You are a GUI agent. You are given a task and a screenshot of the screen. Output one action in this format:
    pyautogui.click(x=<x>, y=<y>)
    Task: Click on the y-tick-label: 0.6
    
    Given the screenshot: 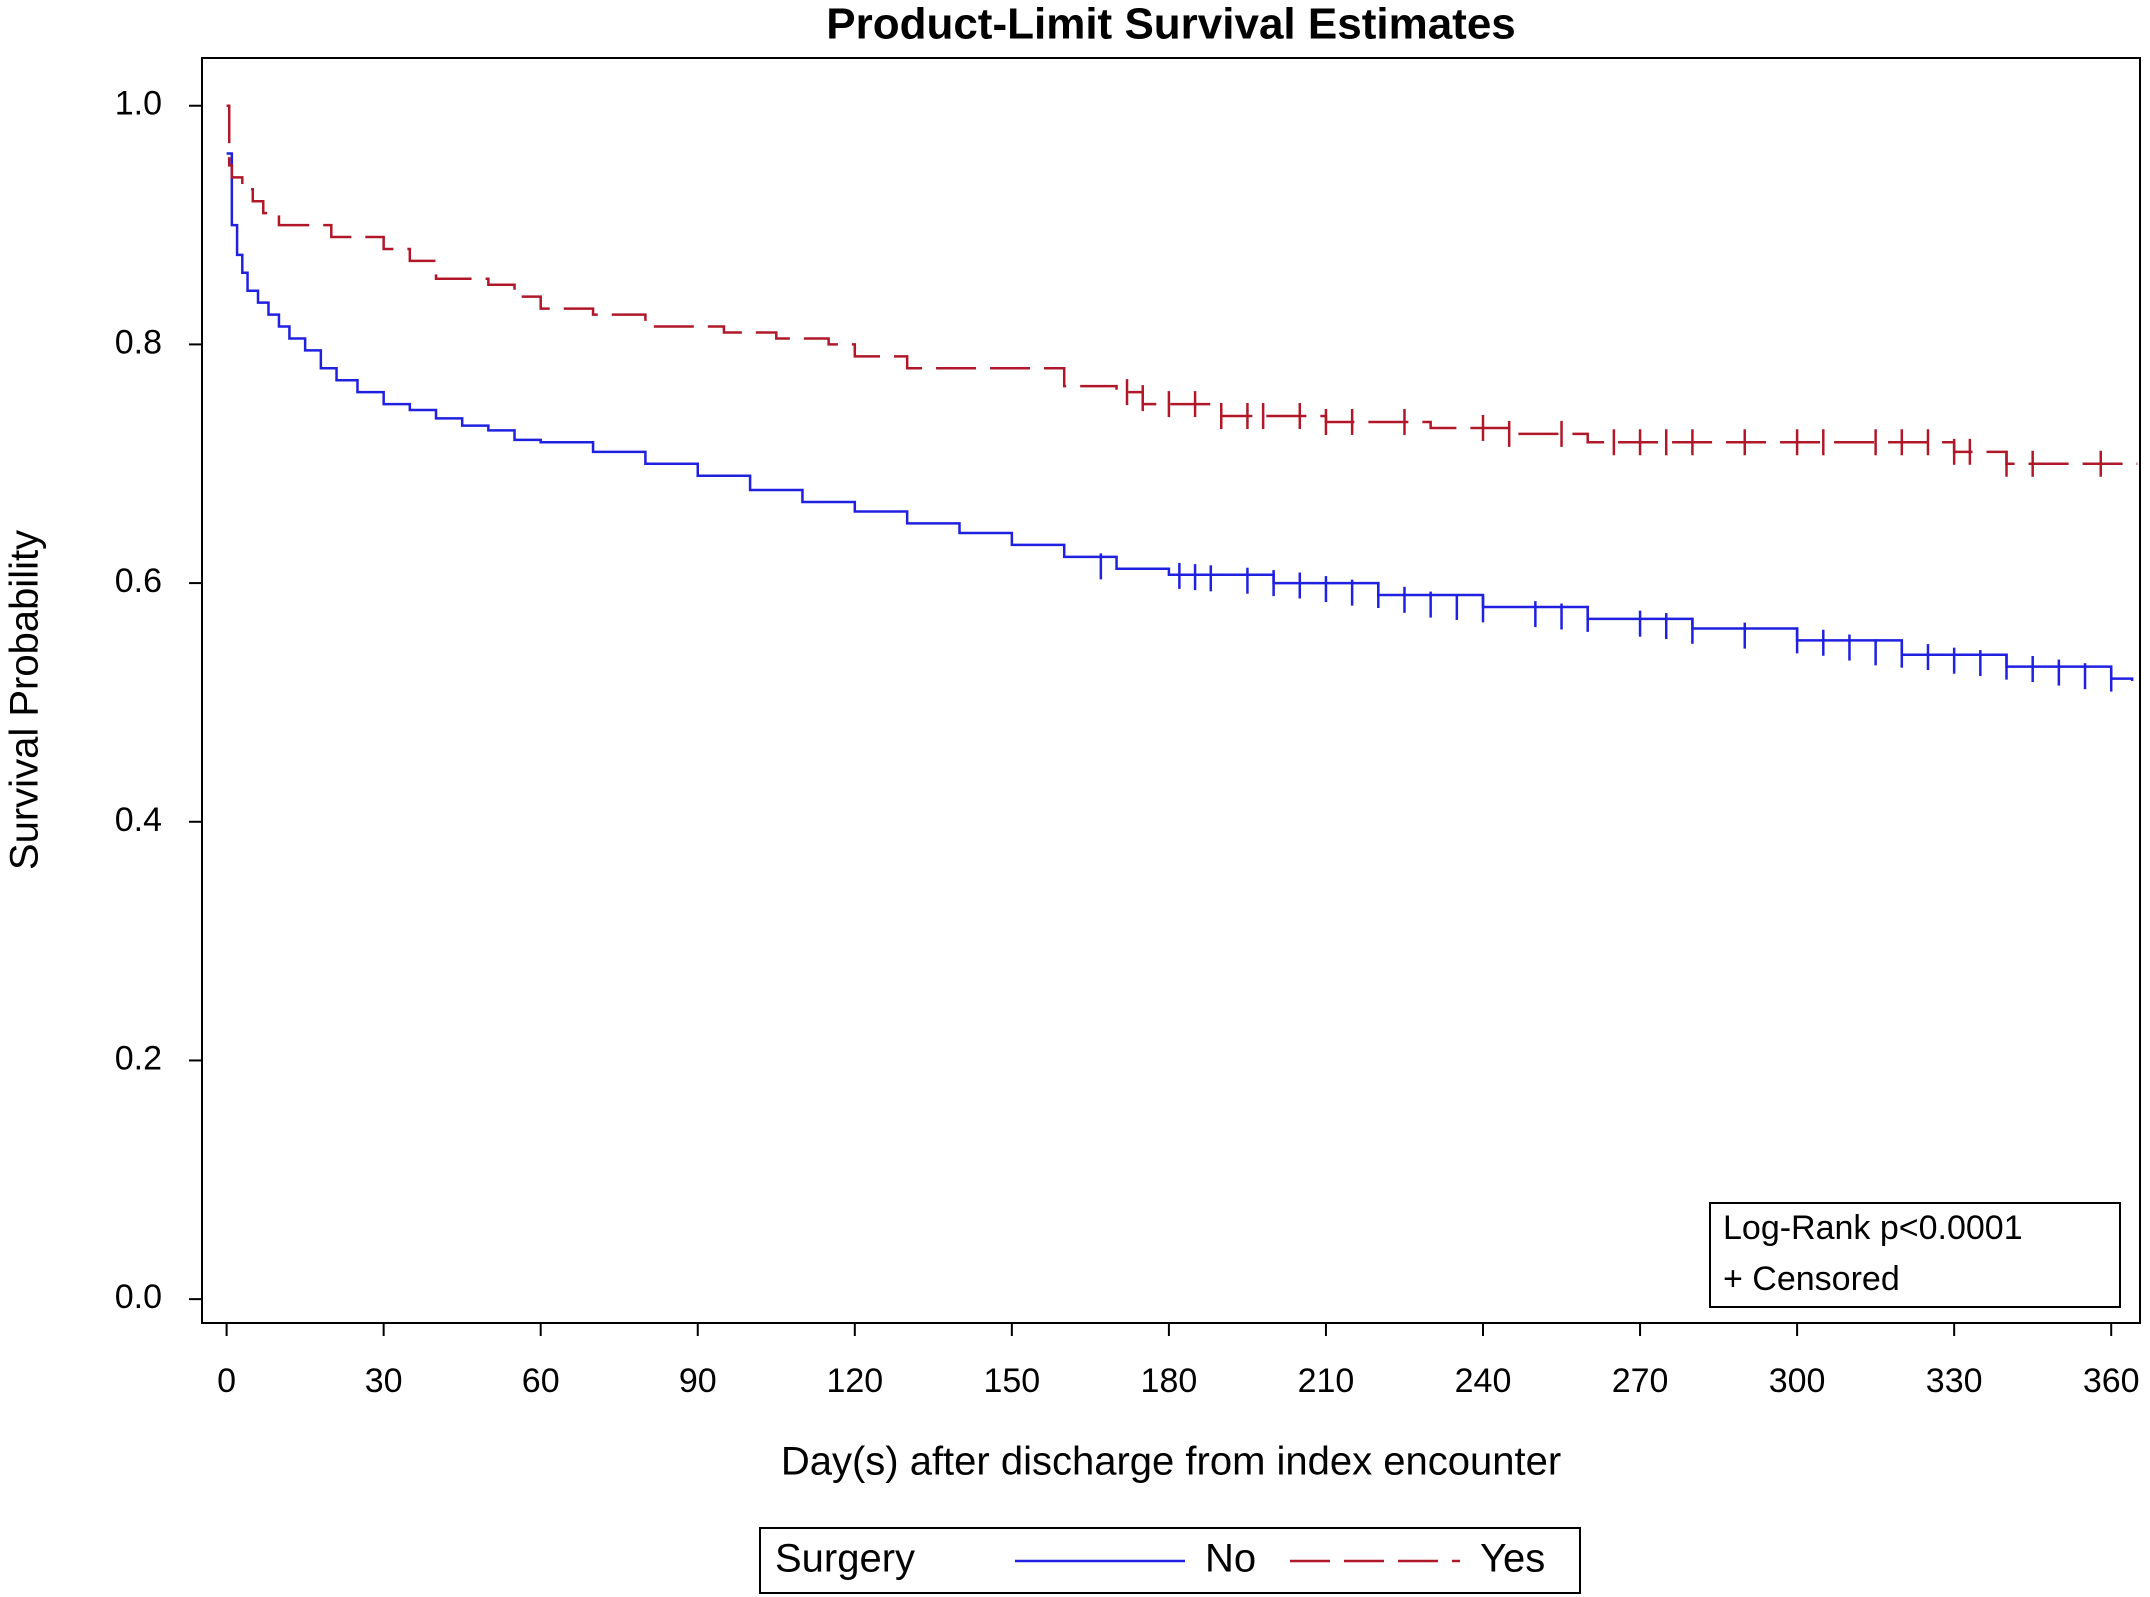 What is the action you would take?
    pyautogui.click(x=138, y=581)
    